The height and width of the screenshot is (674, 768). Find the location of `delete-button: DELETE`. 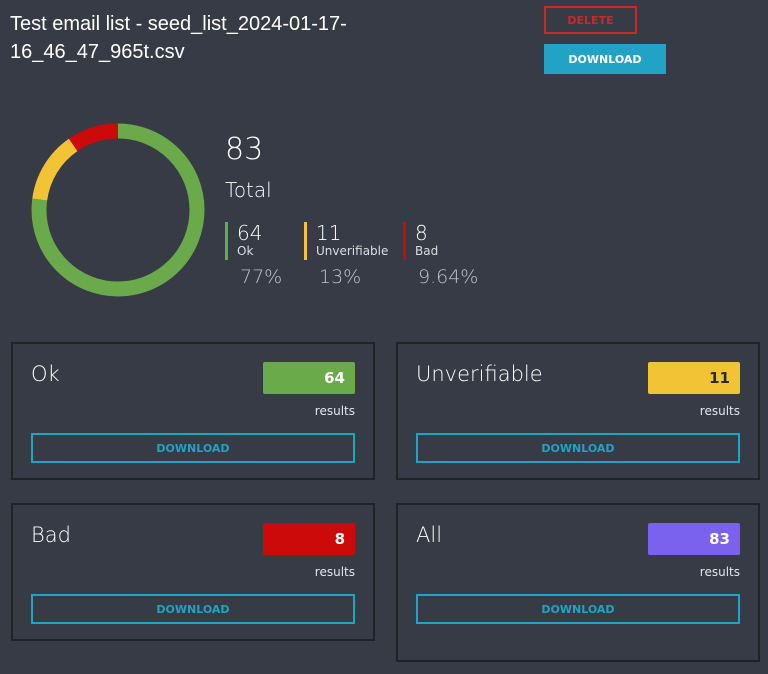

delete-button: DELETE is located at coordinates (590, 20).